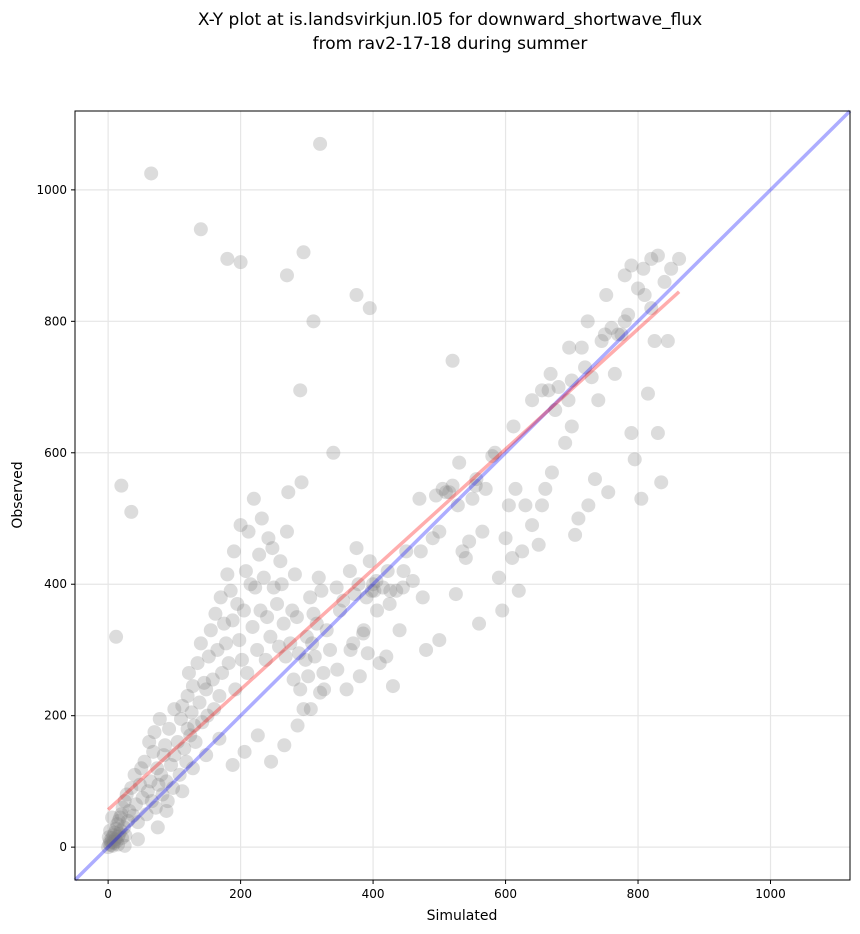 This screenshot has height=934, width=860. I want to click on y-tick-label-3: 600, so click(55, 453).